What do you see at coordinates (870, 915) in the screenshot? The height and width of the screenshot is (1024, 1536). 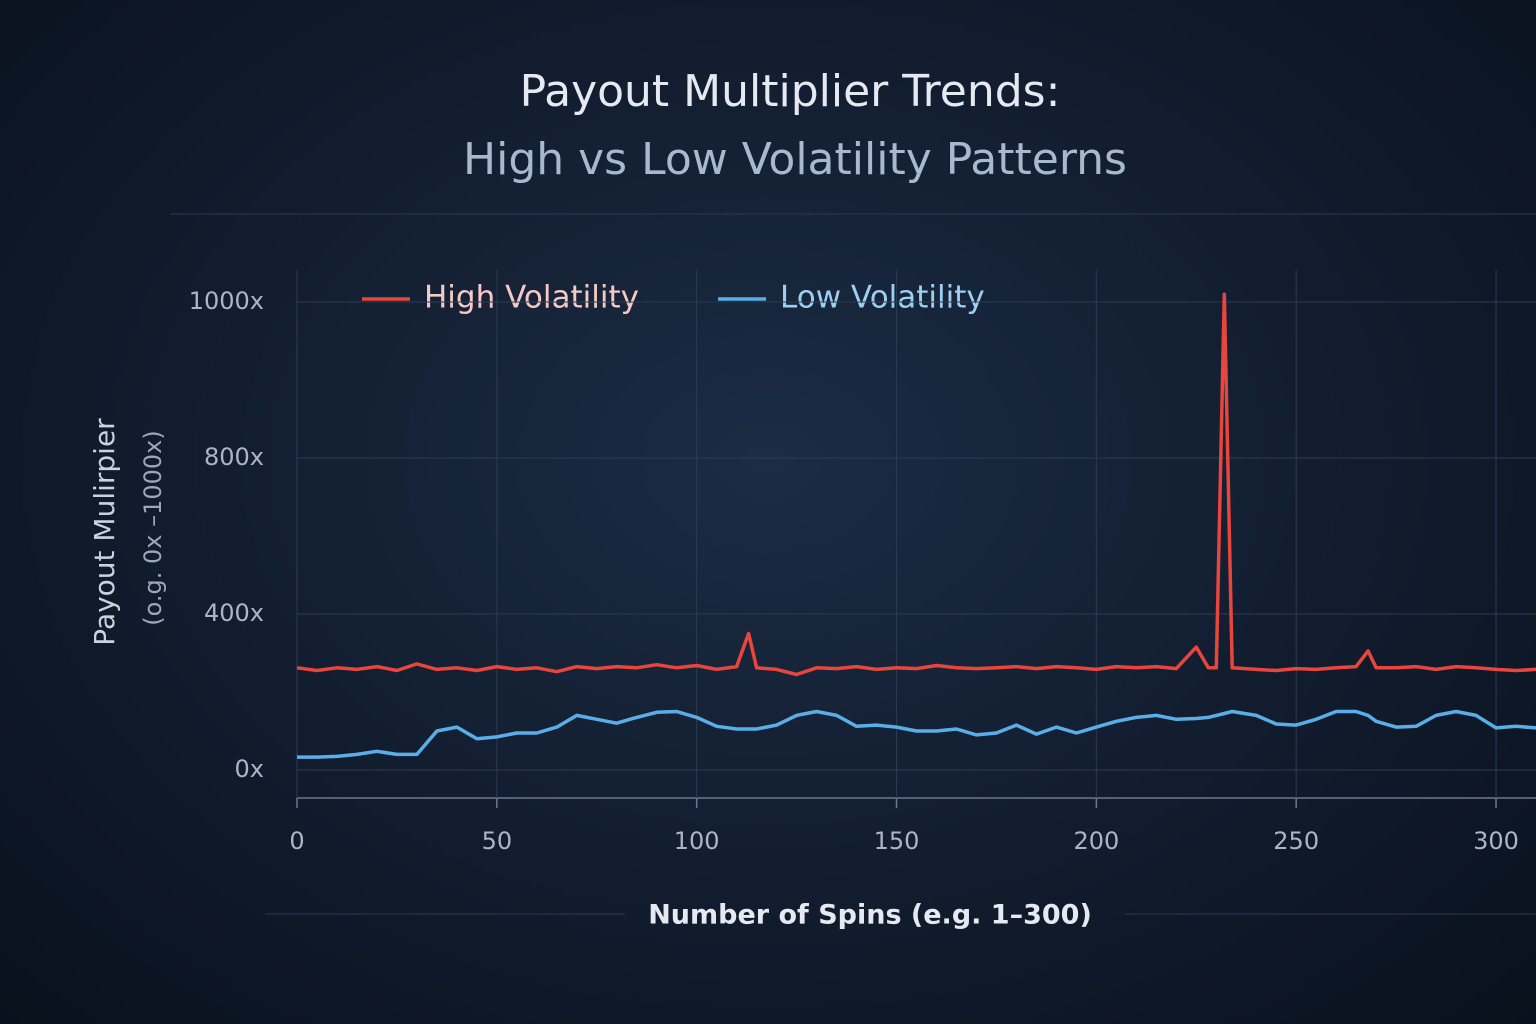 I see `x-axis-label: Number of Spins (e.g. 1–300)` at bounding box center [870, 915].